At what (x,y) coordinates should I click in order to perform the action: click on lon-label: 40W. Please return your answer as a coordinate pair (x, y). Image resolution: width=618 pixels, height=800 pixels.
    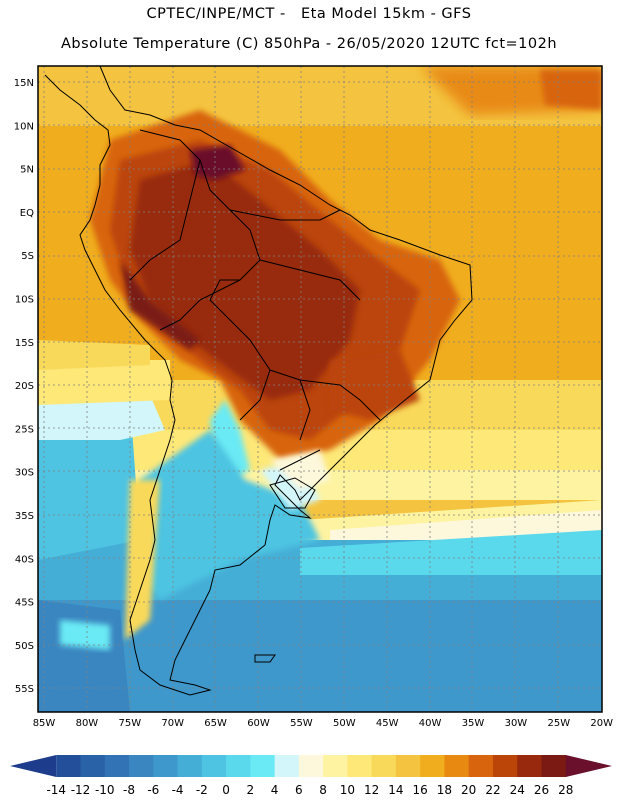
    Looking at the image, I should click on (430, 723).